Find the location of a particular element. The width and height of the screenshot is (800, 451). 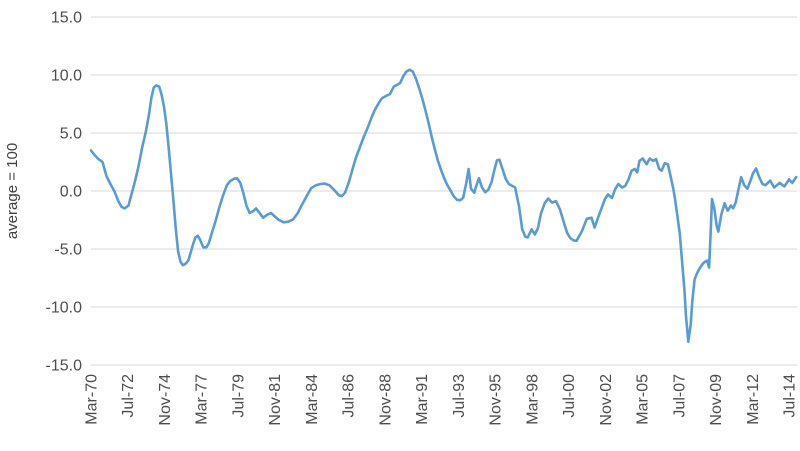

x-tick-label: Nov-74 is located at coordinates (165, 400).